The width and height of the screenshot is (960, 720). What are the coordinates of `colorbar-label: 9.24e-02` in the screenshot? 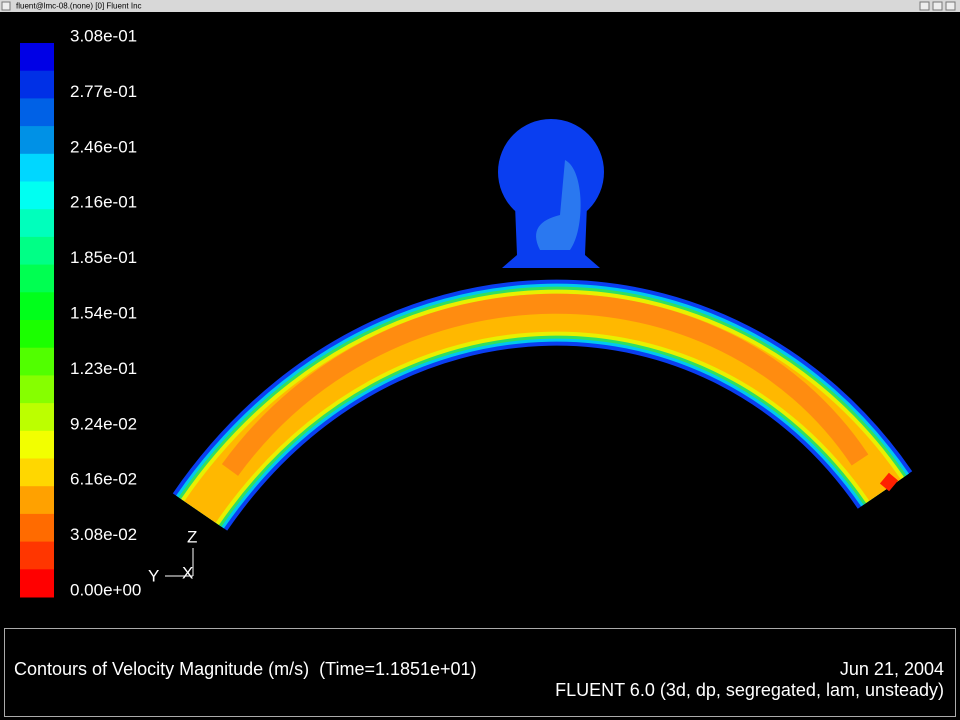 It's located at (103, 423).